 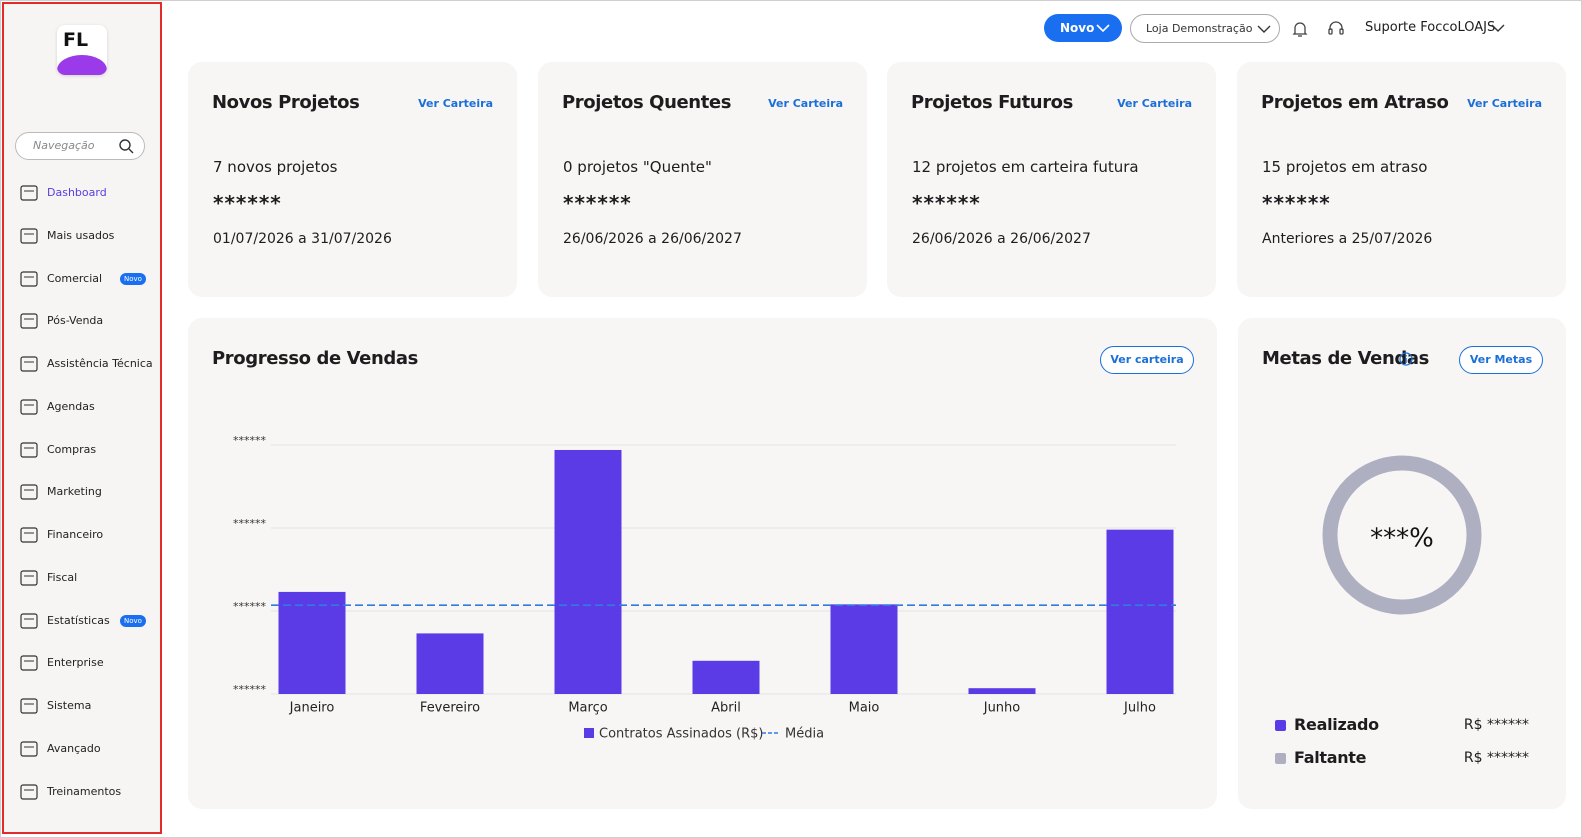 What do you see at coordinates (74, 492) in the screenshot?
I see `nav-label: Marketing` at bounding box center [74, 492].